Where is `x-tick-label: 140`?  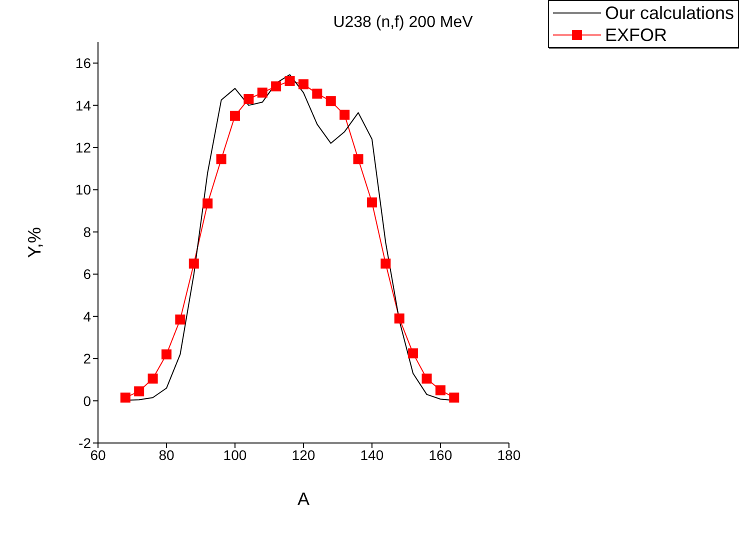 x-tick-label: 140 is located at coordinates (372, 454).